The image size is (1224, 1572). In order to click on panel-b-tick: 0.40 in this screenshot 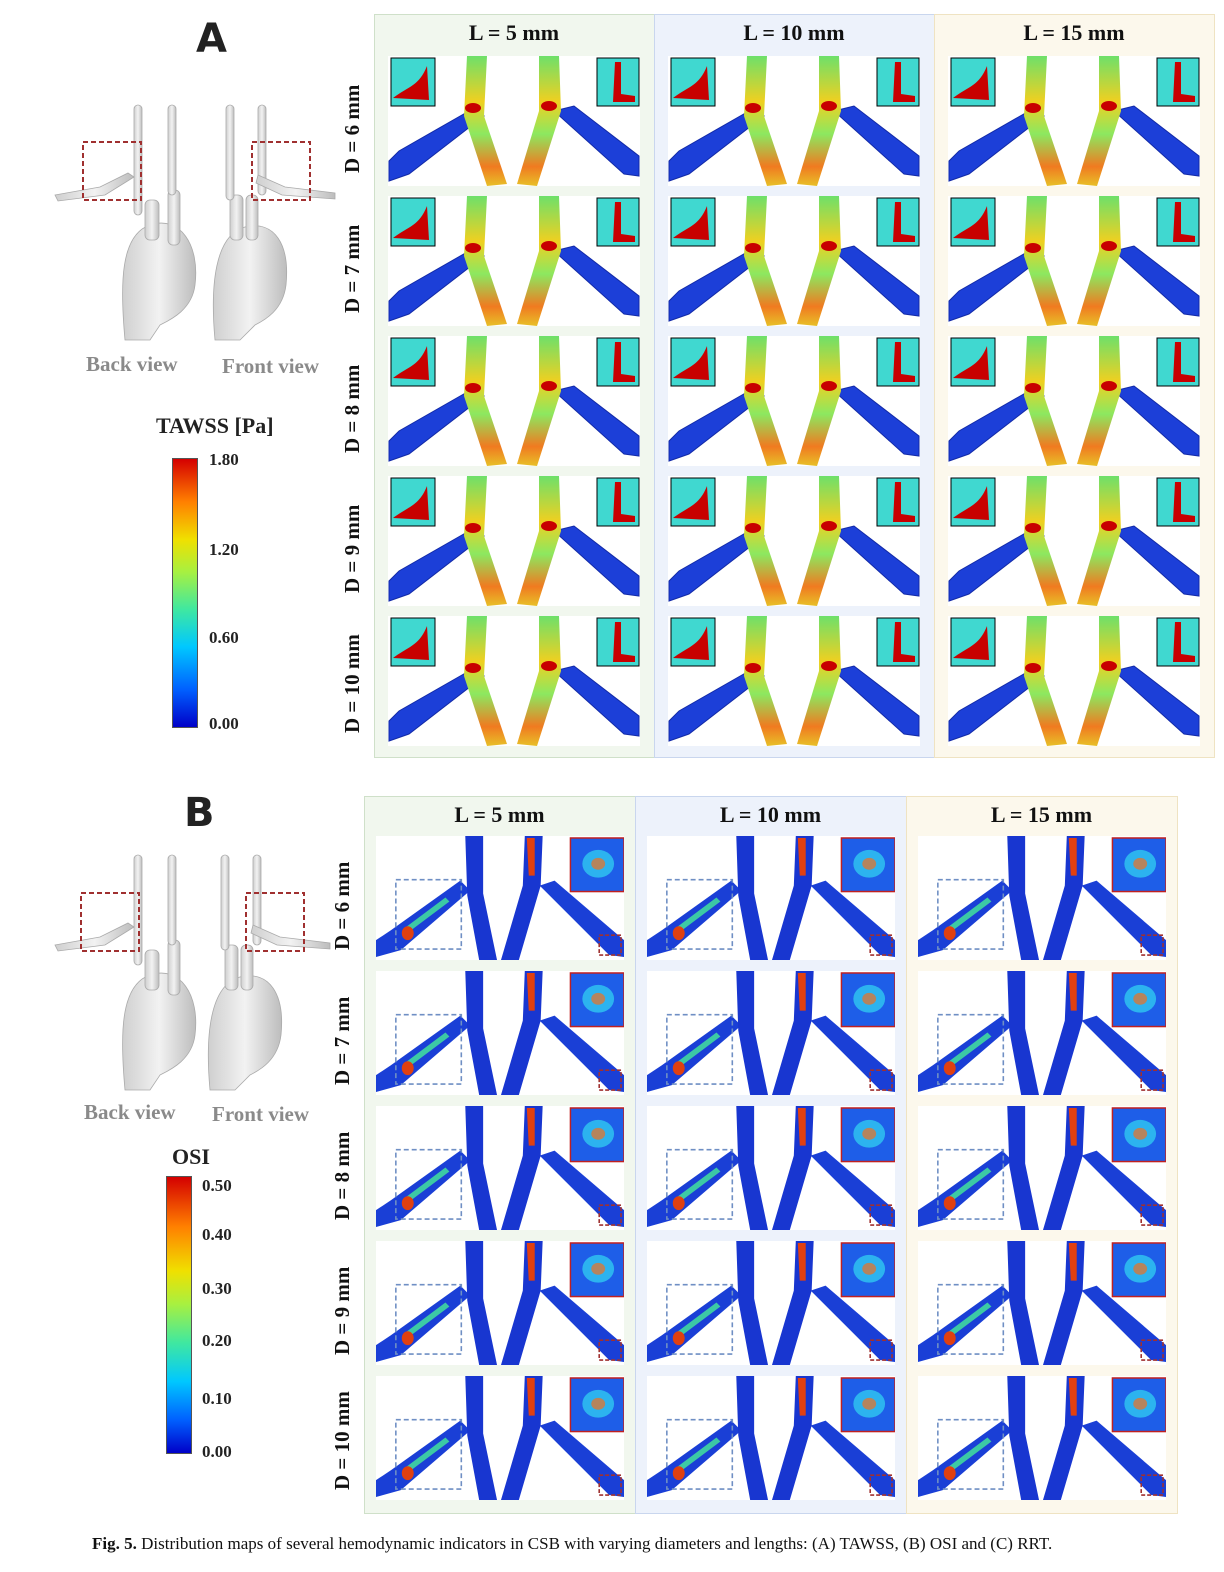, I will do `click(217, 1234)`.